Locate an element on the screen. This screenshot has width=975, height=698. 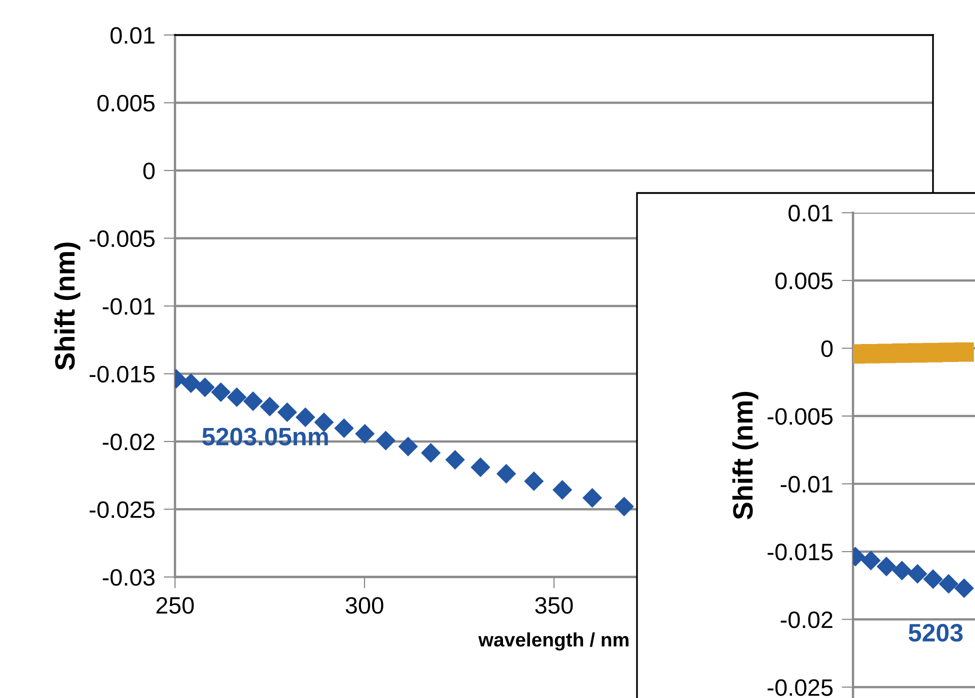
y-tick-label: -0.03 is located at coordinates (128, 577).